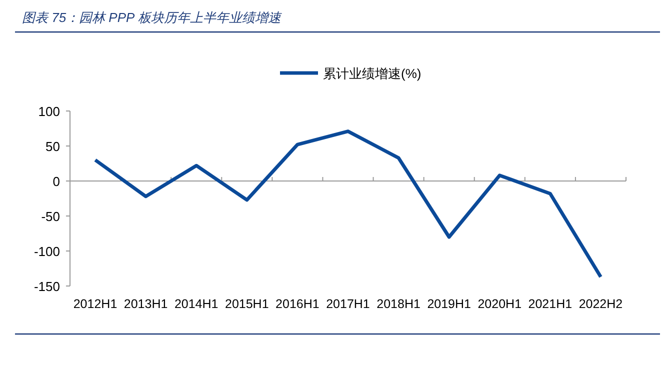  Describe the element at coordinates (53, 146) in the screenshot. I see `y-tick-label: 50` at that location.